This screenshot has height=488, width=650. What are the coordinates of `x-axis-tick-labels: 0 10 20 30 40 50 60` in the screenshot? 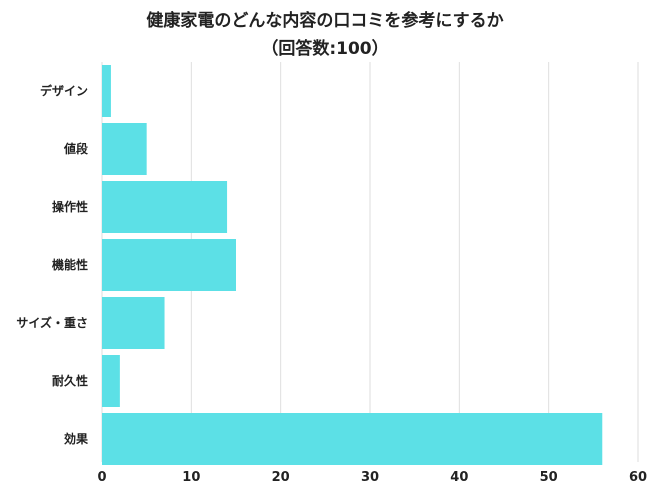 It's located at (372, 477).